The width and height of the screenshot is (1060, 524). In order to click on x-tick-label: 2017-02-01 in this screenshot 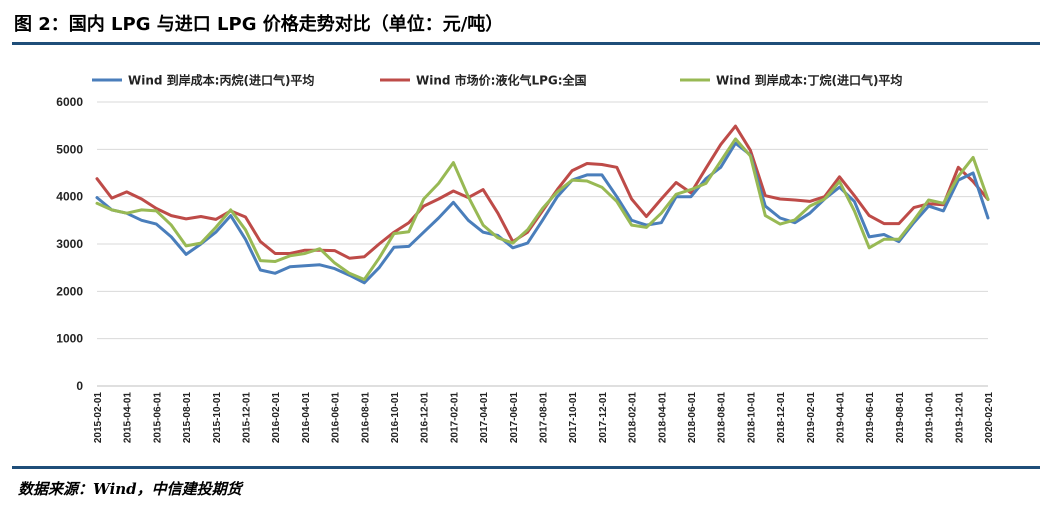, I will do `click(454, 418)`.